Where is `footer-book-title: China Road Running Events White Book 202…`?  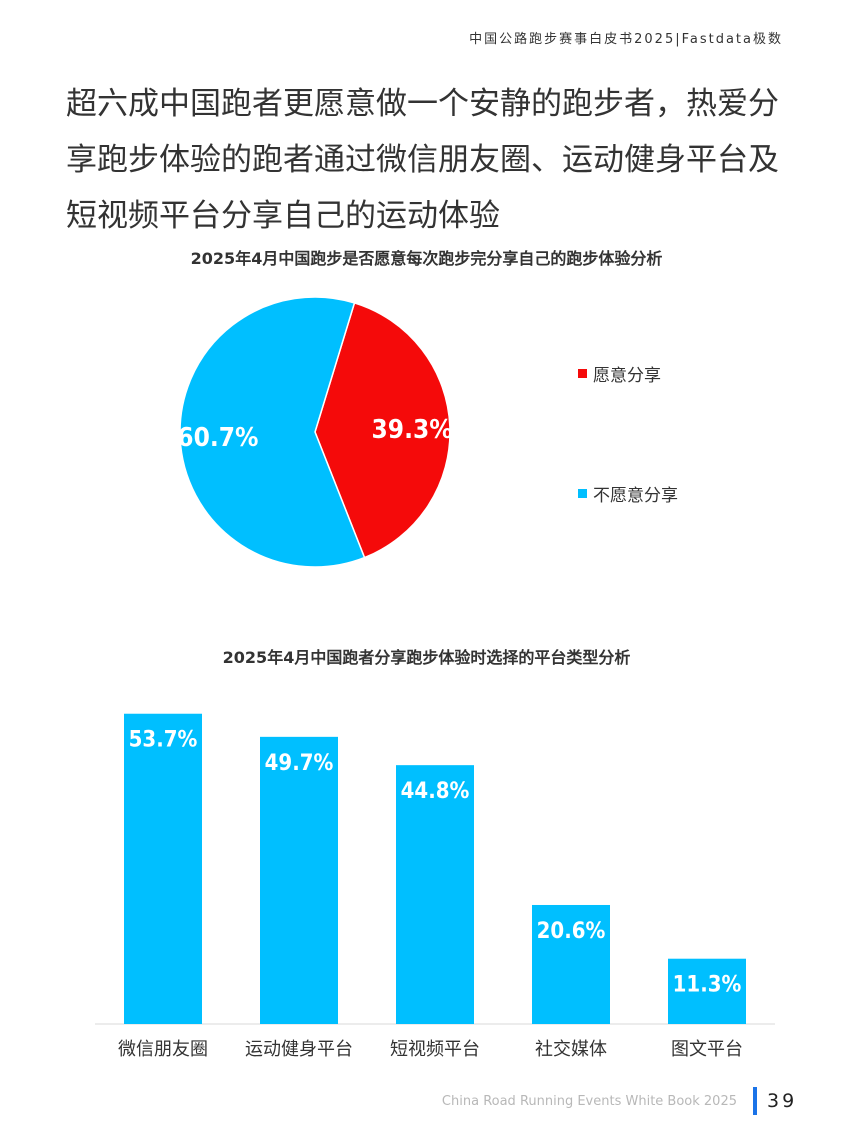
footer-book-title: China Road Running Events White Book 202… is located at coordinates (589, 1101).